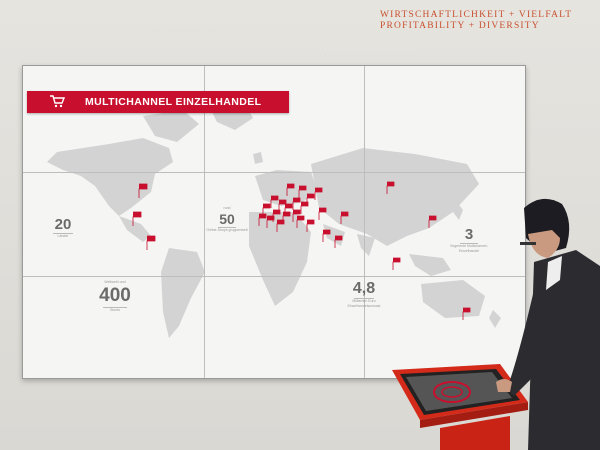 Image resolution: width=600 pixels, height=450 pixels. I want to click on stat-value: 3, so click(469, 234).